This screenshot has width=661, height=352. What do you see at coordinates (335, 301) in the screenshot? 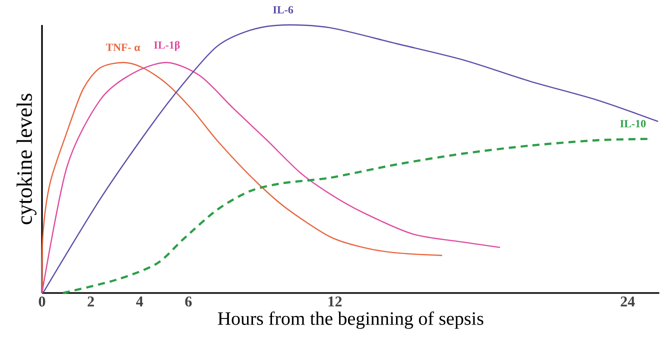
I see `x-tick-label: 12` at bounding box center [335, 301].